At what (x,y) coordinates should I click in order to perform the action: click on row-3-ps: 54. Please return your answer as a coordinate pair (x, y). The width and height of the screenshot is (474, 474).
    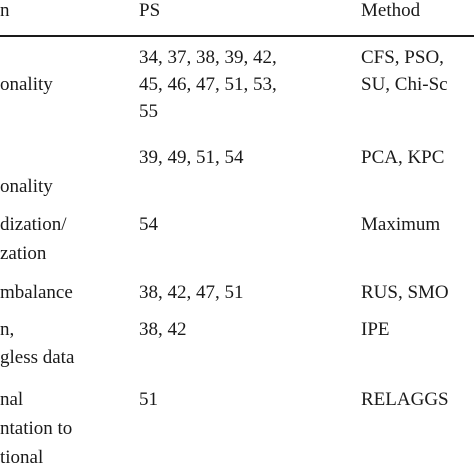
    Looking at the image, I should click on (148, 224).